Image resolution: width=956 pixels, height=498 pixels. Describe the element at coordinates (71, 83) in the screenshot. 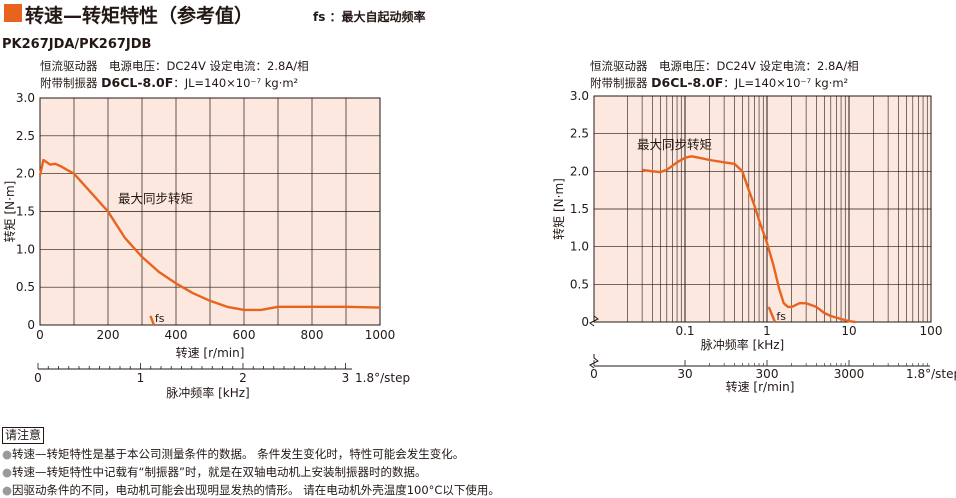

I see `chart1-cond-prefix: 附带制振器` at that location.